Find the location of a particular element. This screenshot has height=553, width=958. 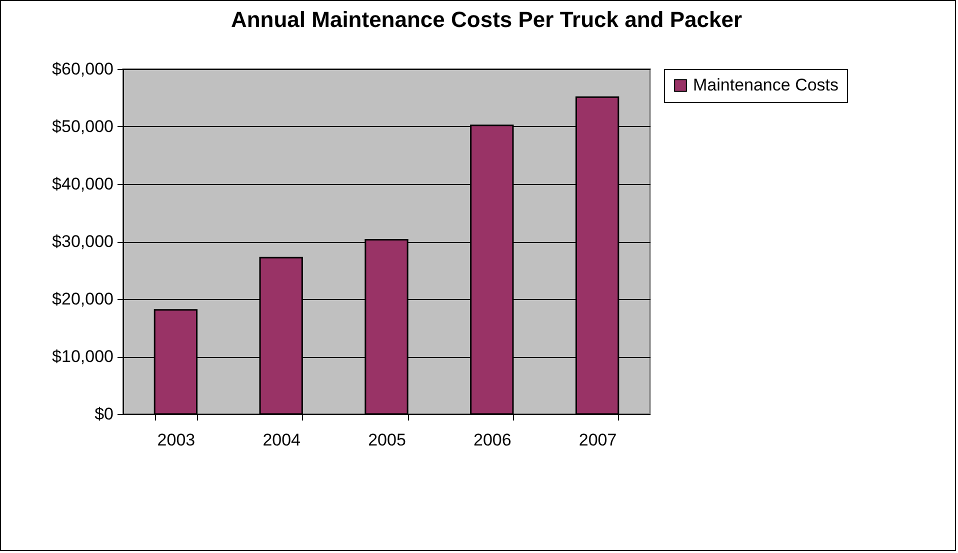

x-tick-label: 2005 is located at coordinates (387, 440).